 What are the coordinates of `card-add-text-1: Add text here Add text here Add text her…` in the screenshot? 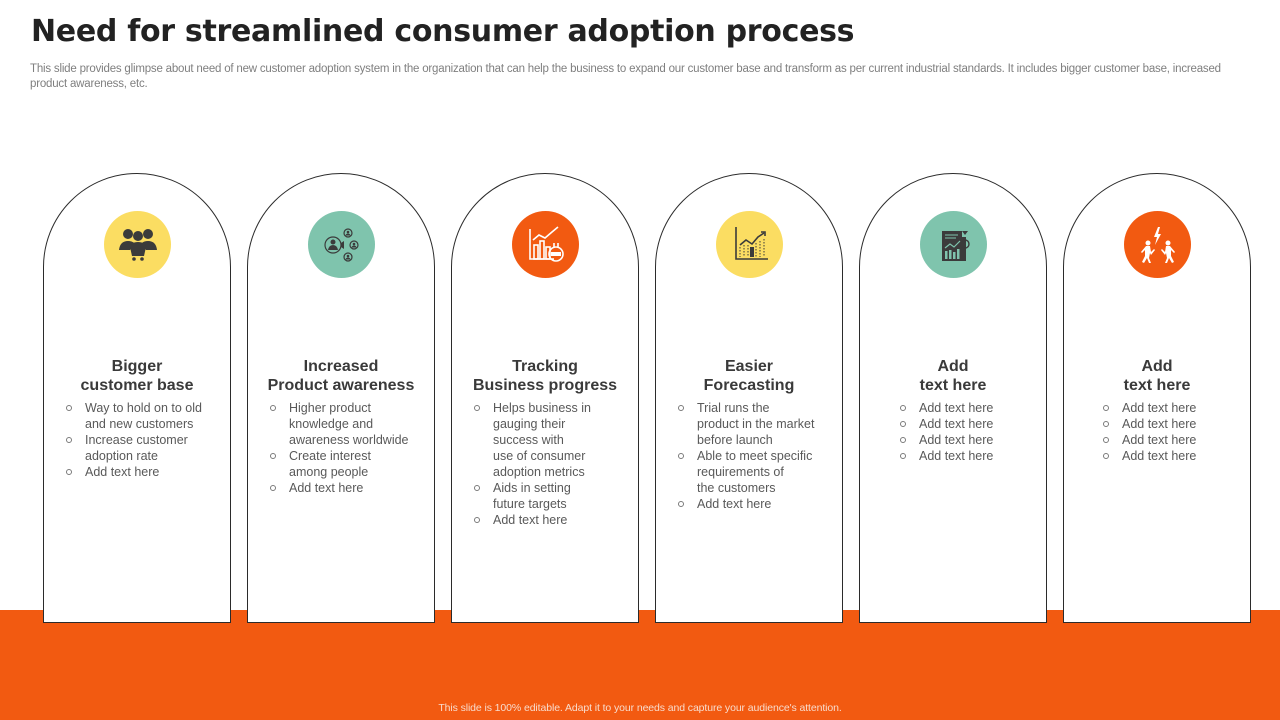 It's located at (953, 398).